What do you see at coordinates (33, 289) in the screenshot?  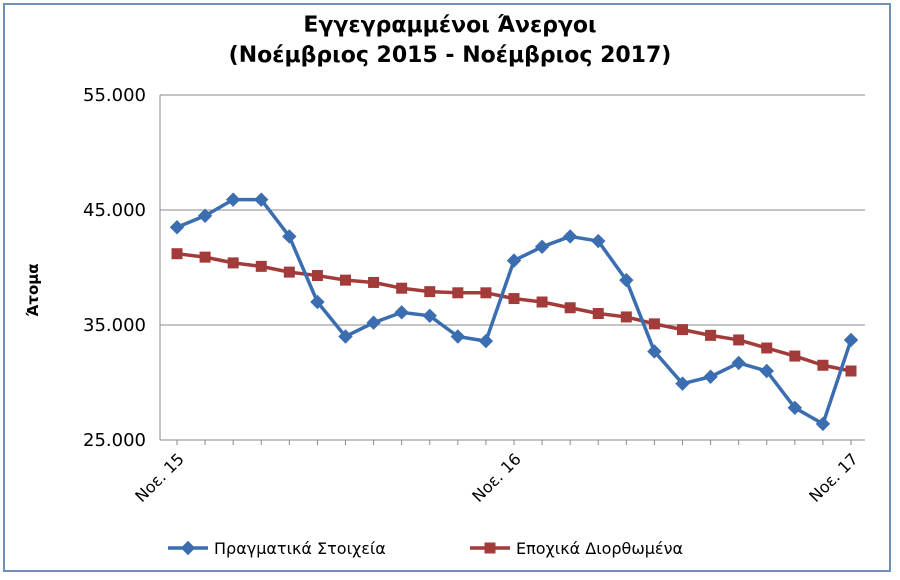 I see `y-axis-label: Άτομα` at bounding box center [33, 289].